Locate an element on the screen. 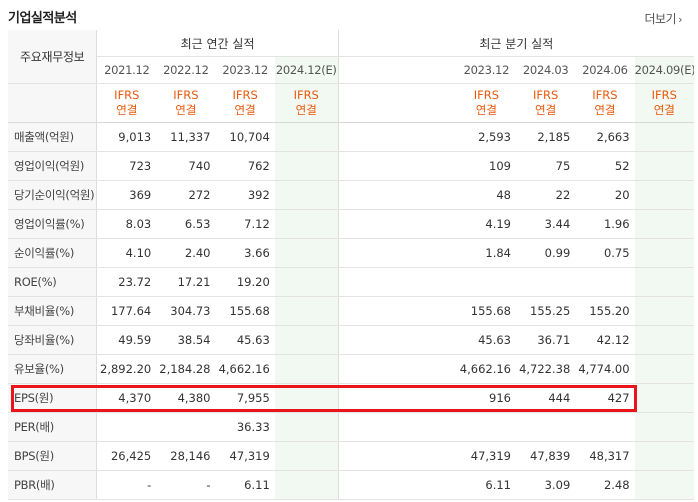 This screenshot has width=698, height=502. annual-period-header: 2022.12 is located at coordinates (186, 70).